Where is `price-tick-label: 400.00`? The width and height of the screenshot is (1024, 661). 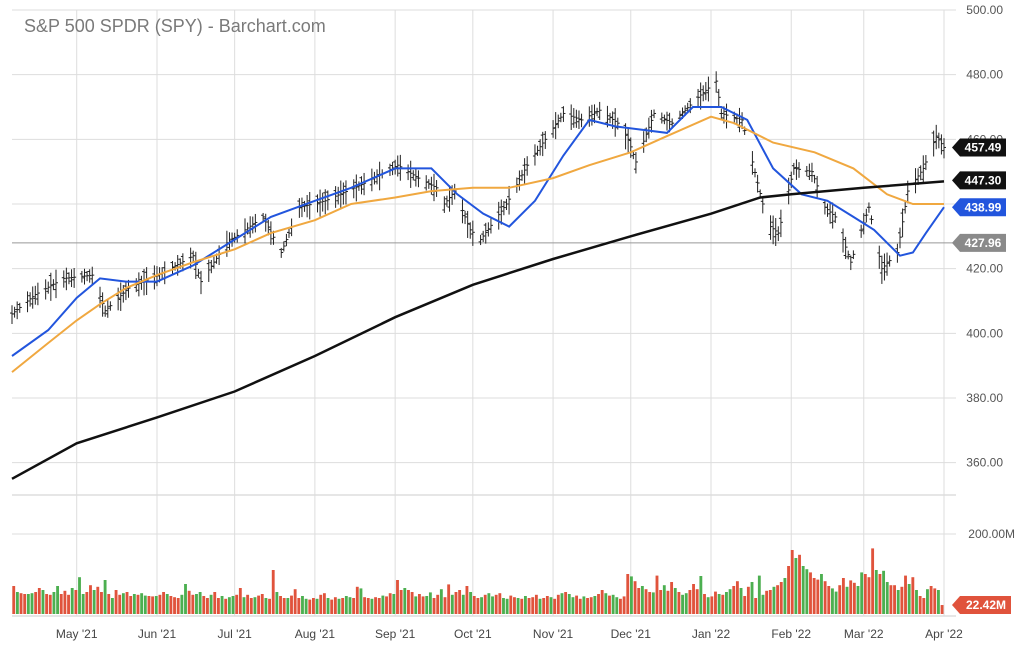 price-tick-label: 400.00 is located at coordinates (984, 333).